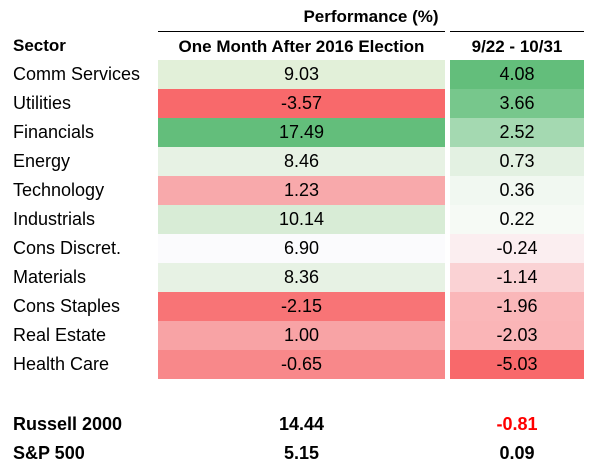  I want to click on table-row: Financials 17.49 2.52, so click(307, 132).